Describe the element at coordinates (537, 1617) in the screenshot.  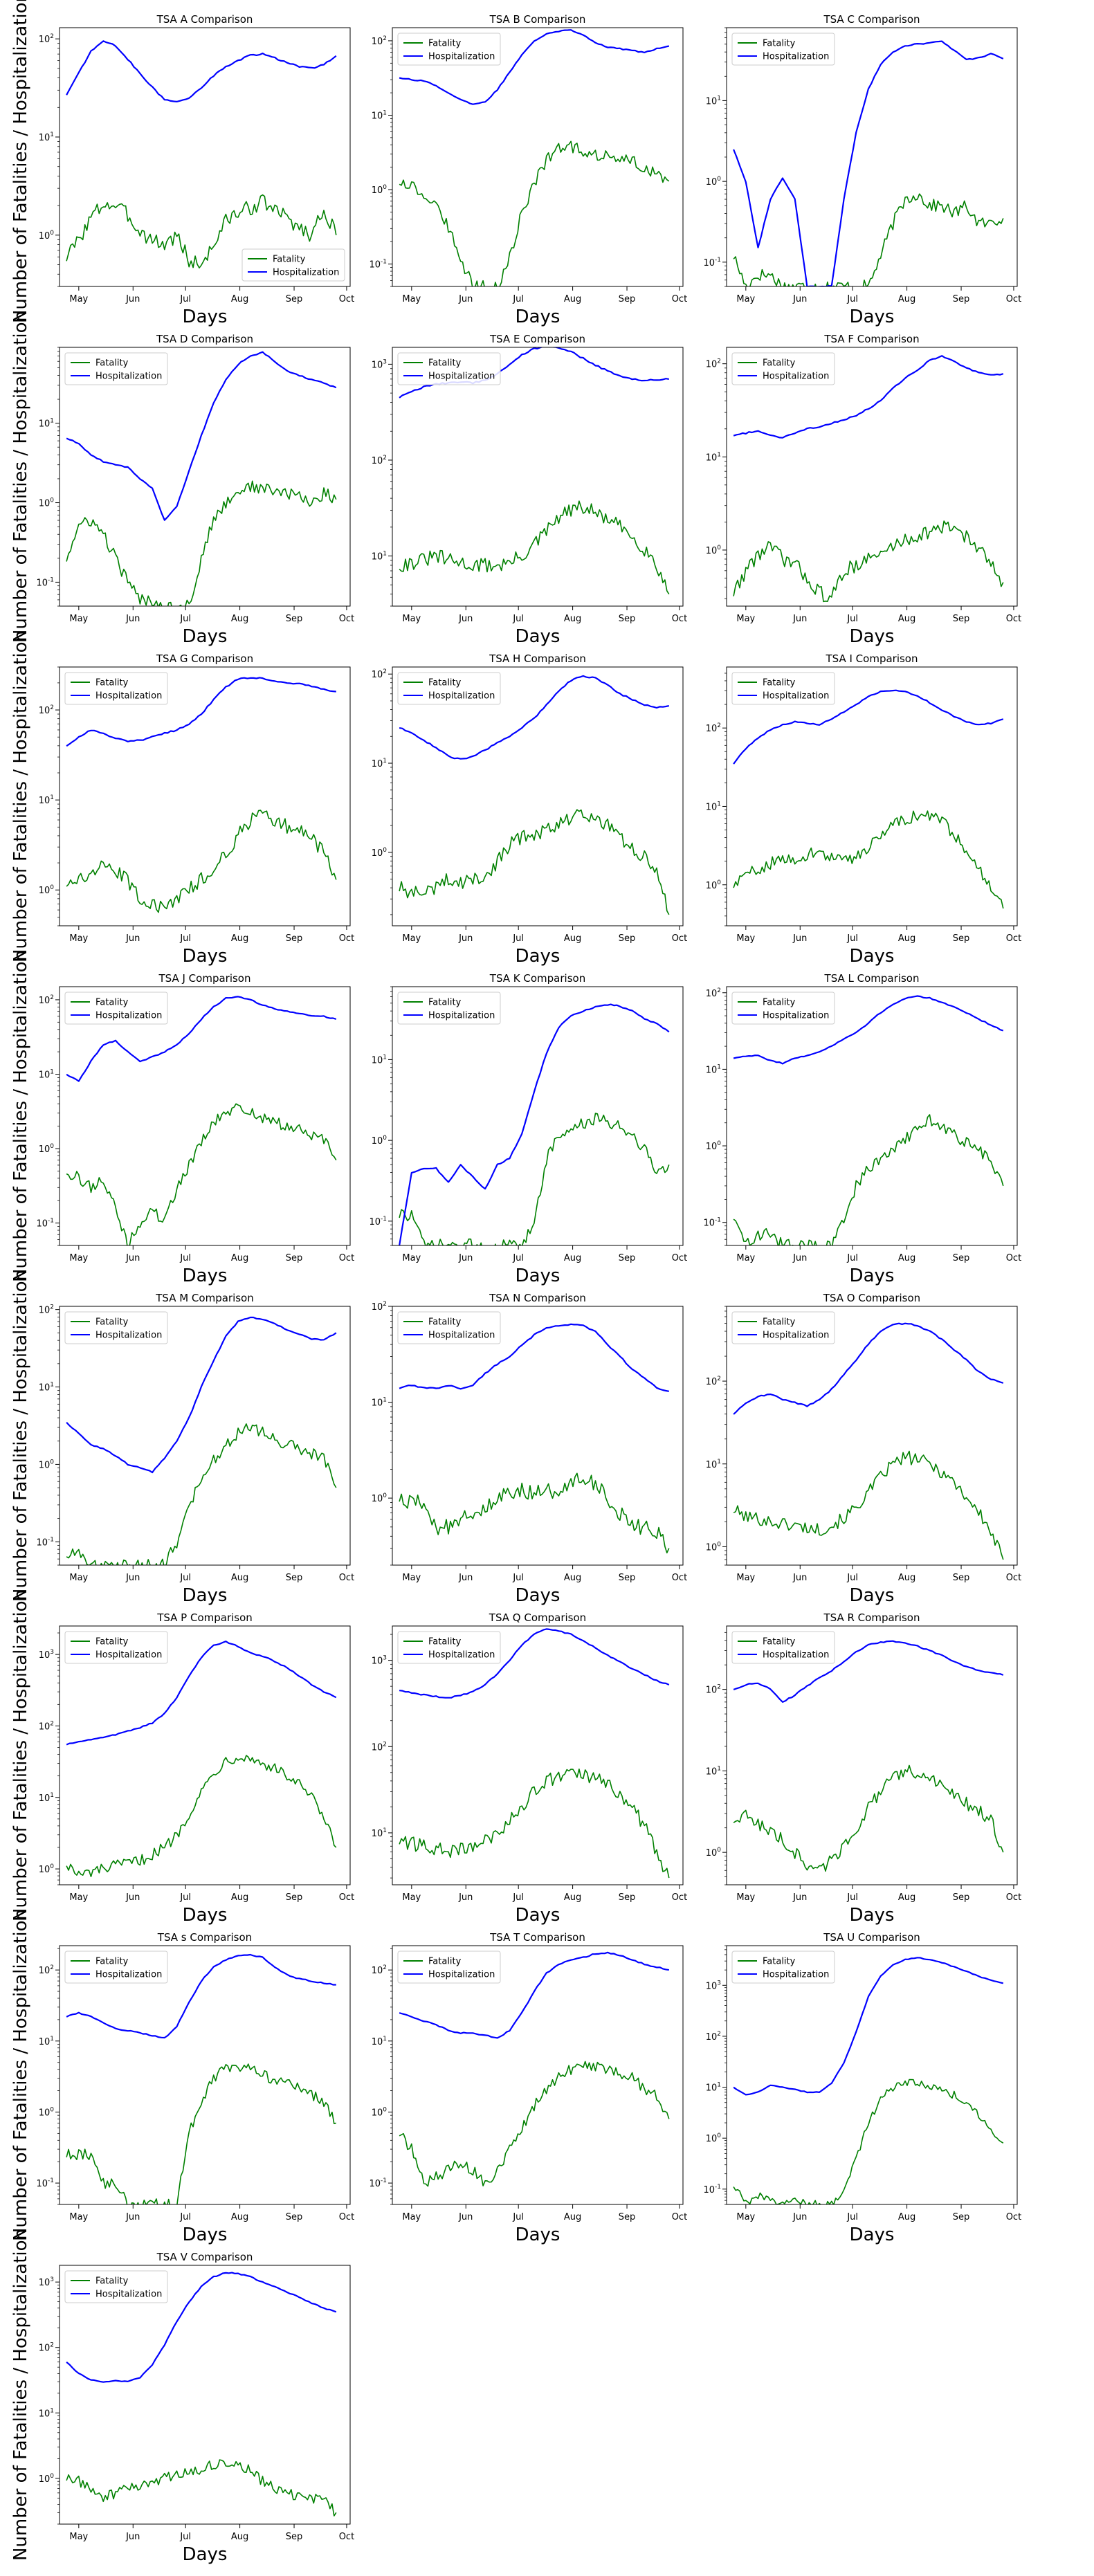
I see `chart-title: TSA Q Comparison` at that location.